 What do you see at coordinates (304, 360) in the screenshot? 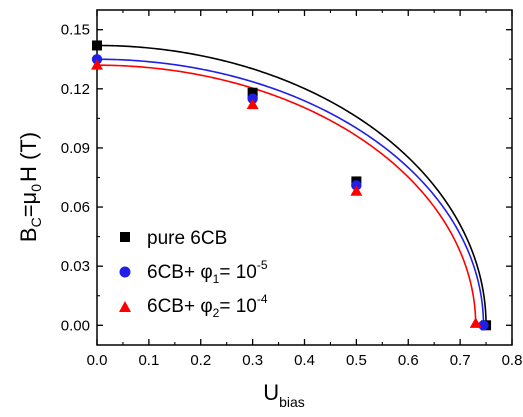
I see `x-tick-label: 0.4` at bounding box center [304, 360].